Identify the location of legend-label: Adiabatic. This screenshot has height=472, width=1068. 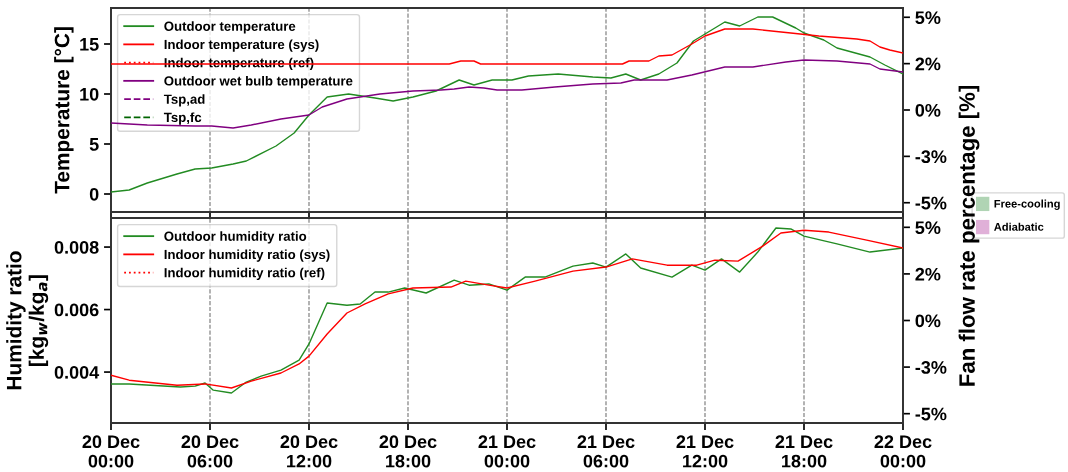
(1019, 226).